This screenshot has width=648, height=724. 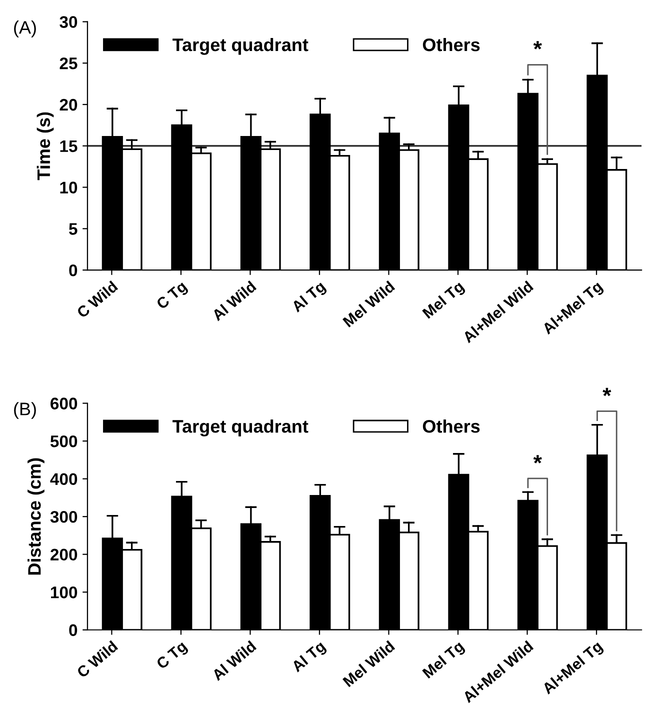 What do you see at coordinates (36, 516) in the screenshot?
I see `y-axis-title: Distance (cm)` at bounding box center [36, 516].